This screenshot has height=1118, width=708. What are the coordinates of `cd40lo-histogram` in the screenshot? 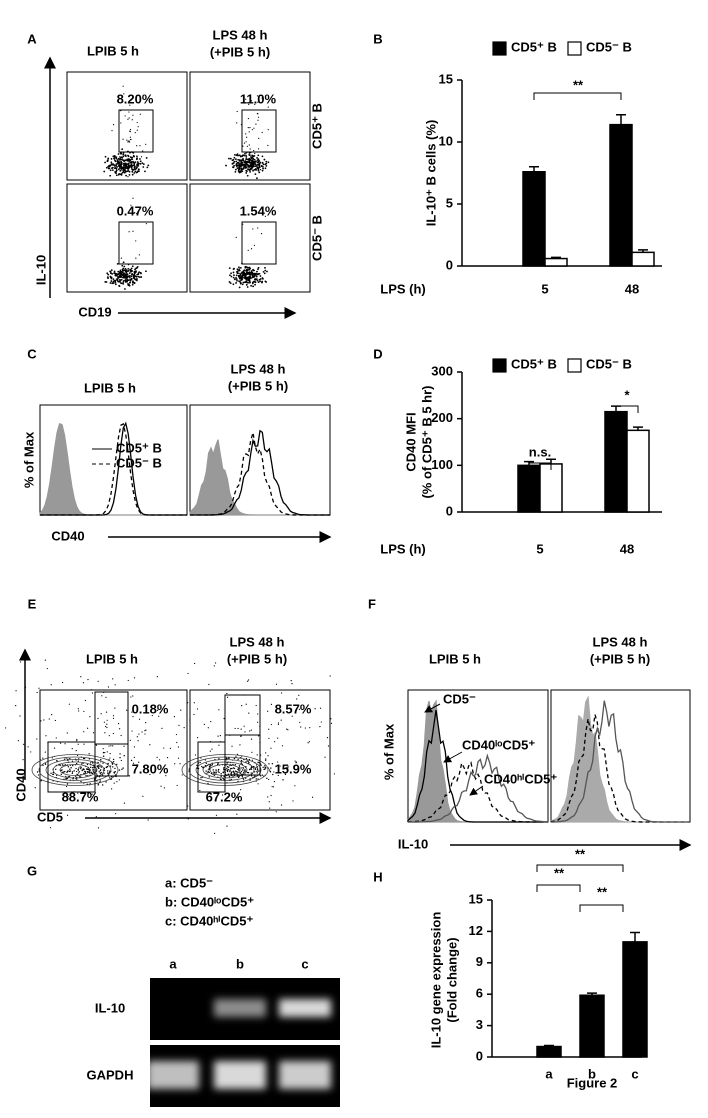 It's located at (620, 768).